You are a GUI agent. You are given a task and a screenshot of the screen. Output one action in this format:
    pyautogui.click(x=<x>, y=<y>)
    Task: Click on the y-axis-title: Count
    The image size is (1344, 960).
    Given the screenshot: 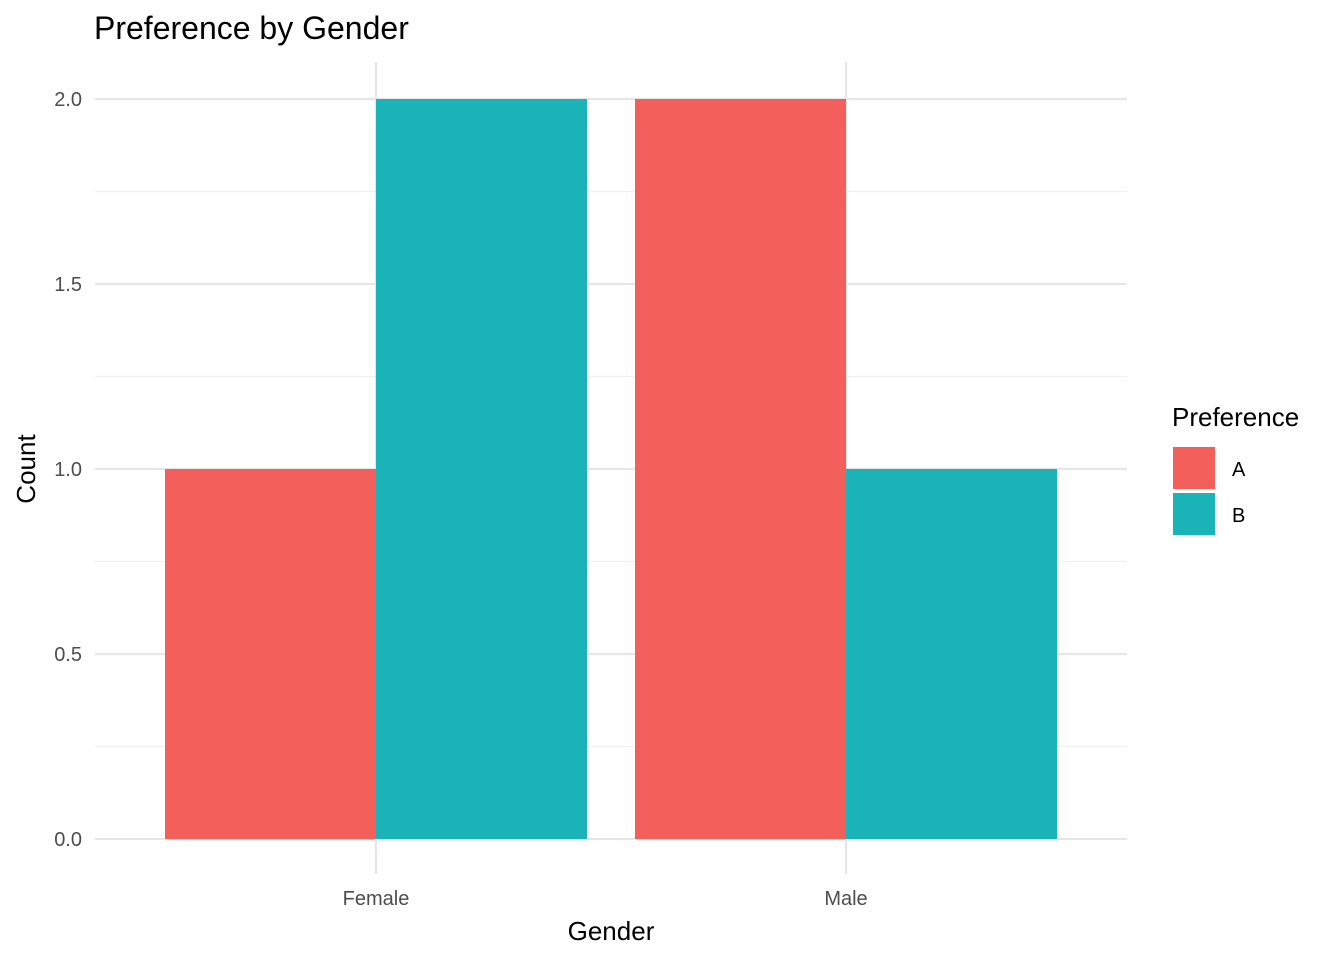 What is the action you would take?
    pyautogui.click(x=26, y=469)
    